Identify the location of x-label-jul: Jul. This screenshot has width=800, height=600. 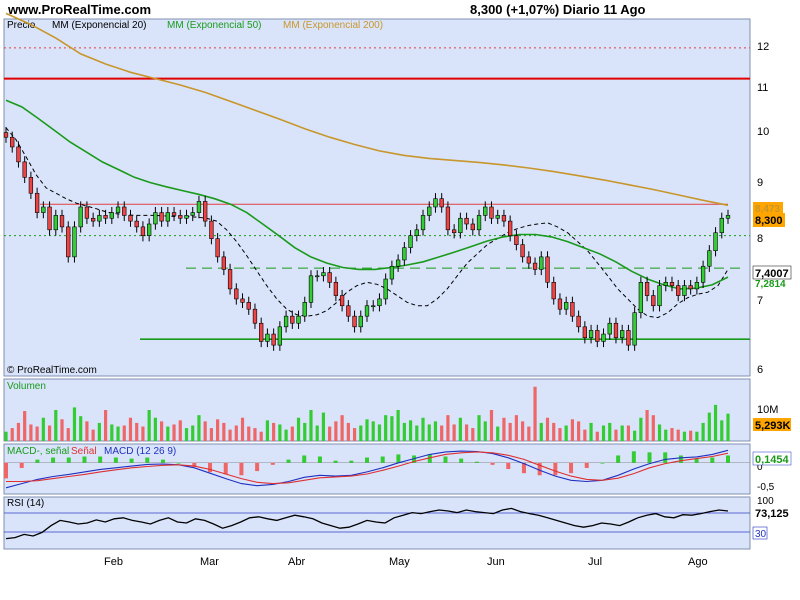
(595, 562).